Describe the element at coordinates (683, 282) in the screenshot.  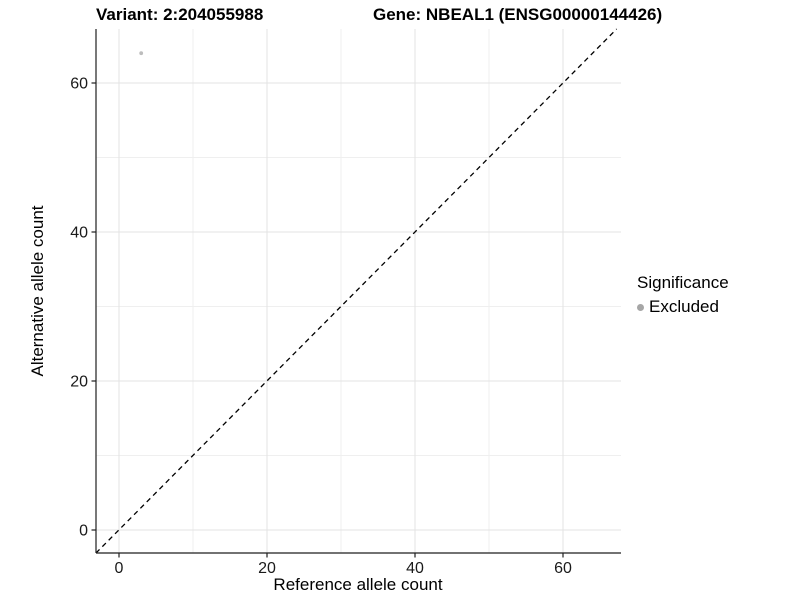
I see `legend-title: Significance` at that location.